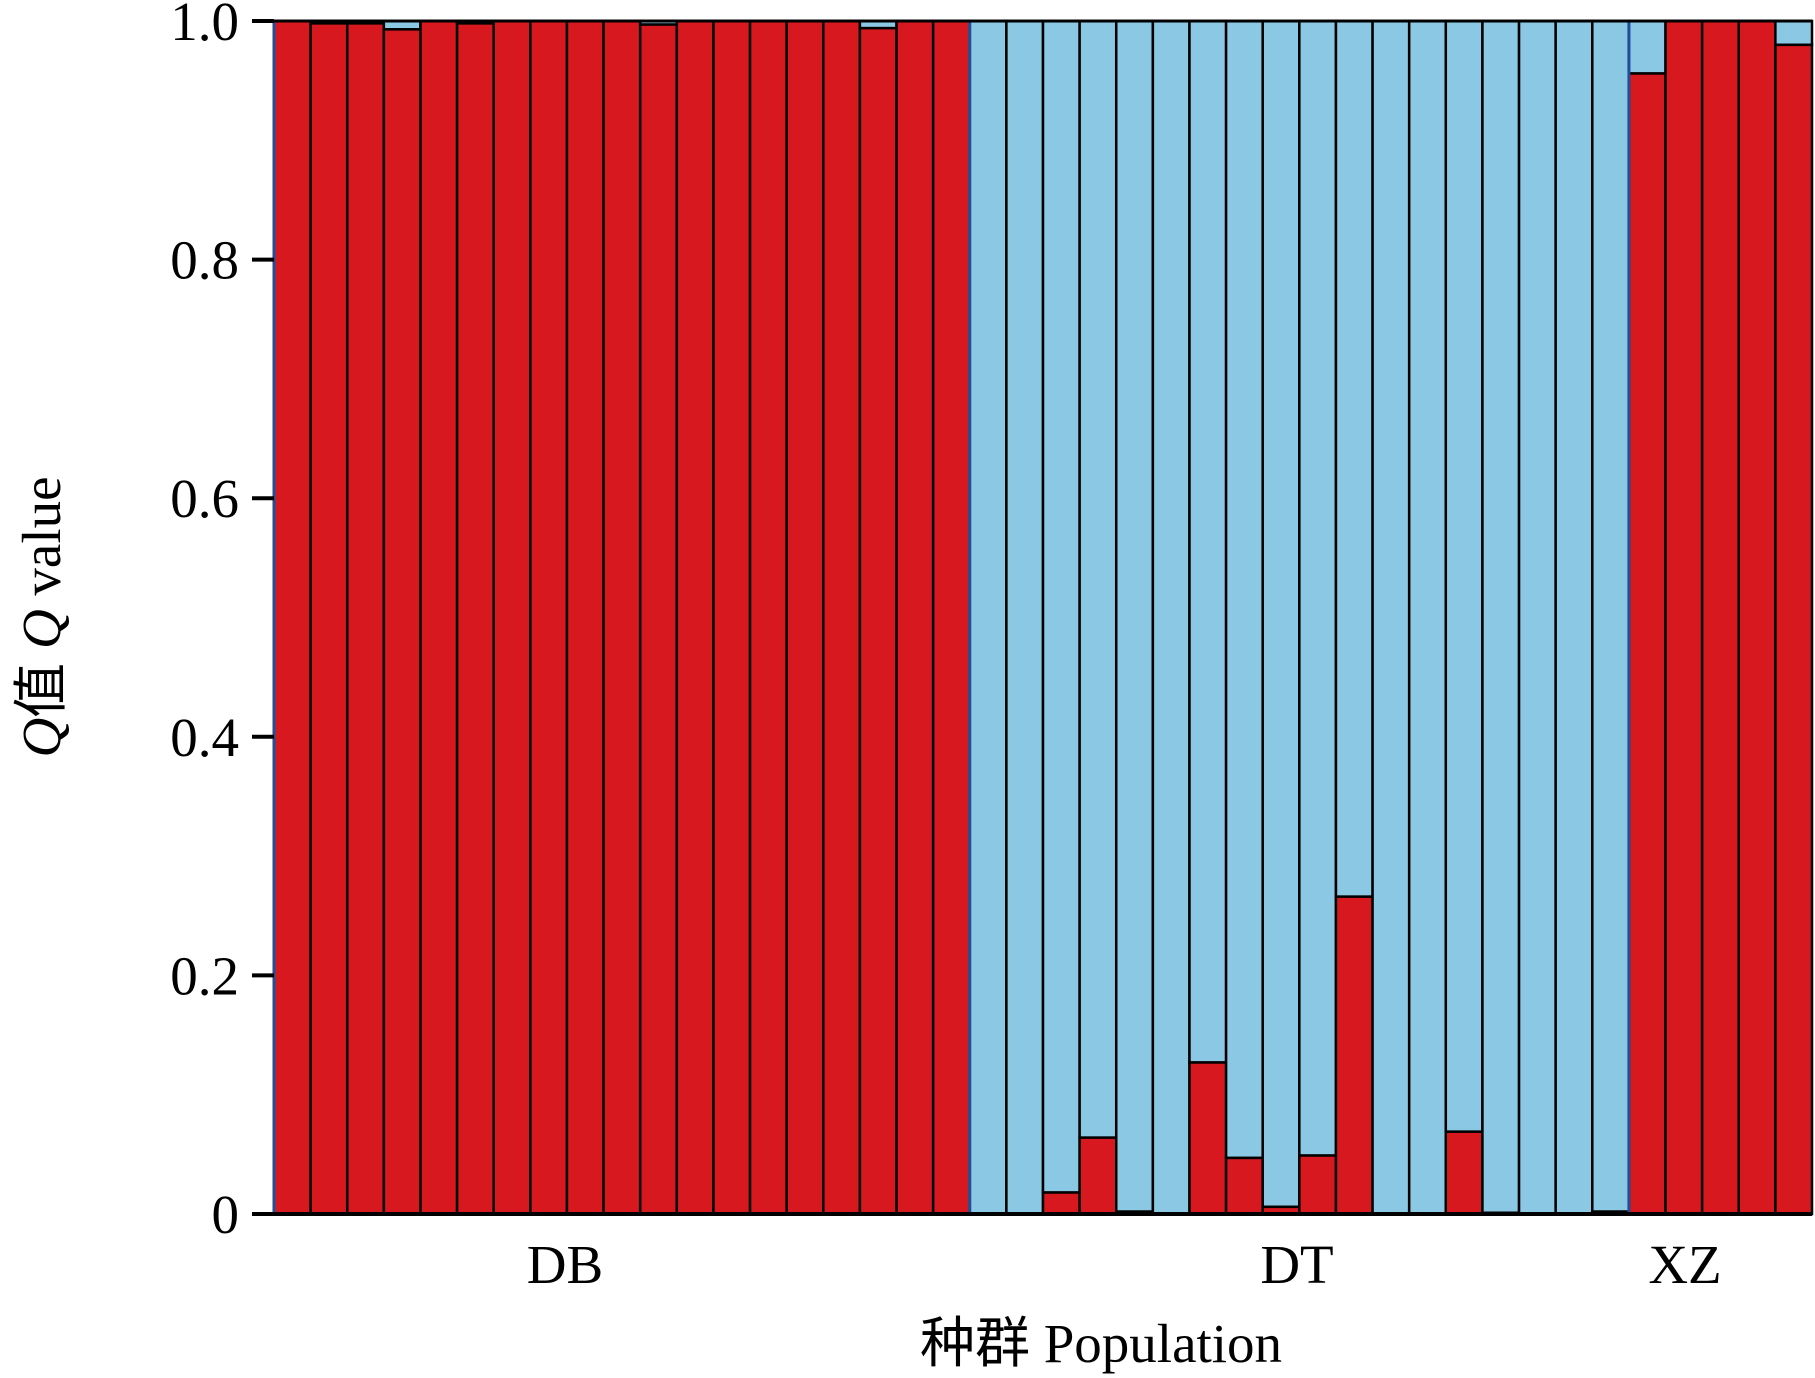  Describe the element at coordinates (565, 1264) in the screenshot. I see `group-label-DB: DB` at that location.